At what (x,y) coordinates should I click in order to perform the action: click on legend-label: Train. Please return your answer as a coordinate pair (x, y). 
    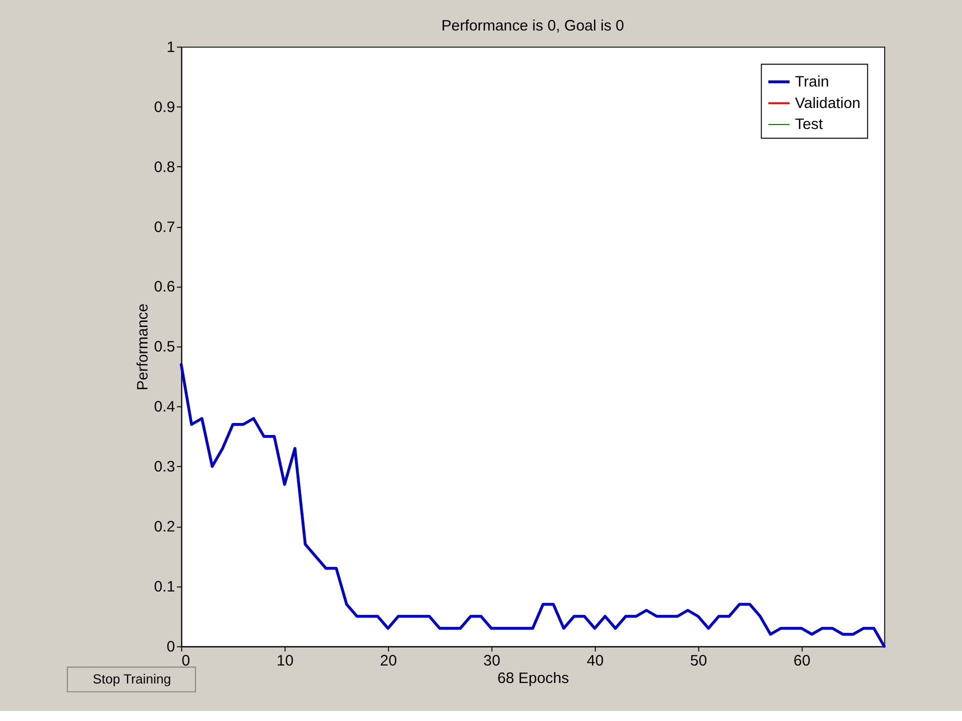
    Looking at the image, I should click on (812, 82).